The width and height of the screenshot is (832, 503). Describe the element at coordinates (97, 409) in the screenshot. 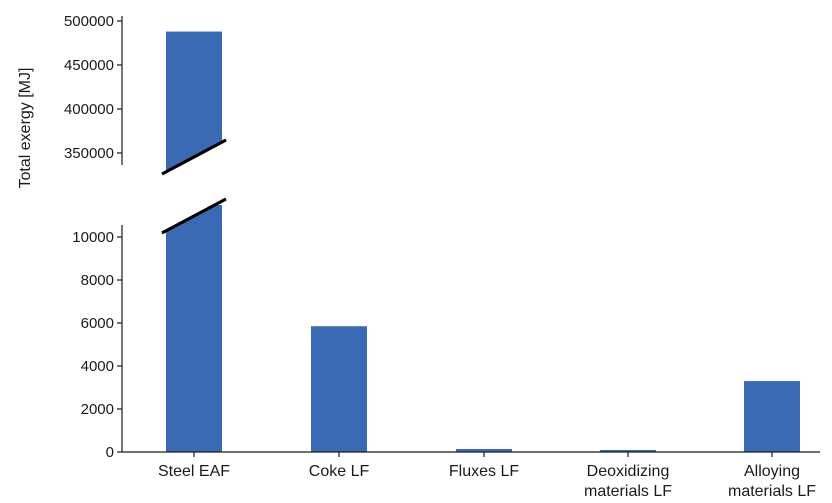

I see `y-tick-label: 2000` at that location.